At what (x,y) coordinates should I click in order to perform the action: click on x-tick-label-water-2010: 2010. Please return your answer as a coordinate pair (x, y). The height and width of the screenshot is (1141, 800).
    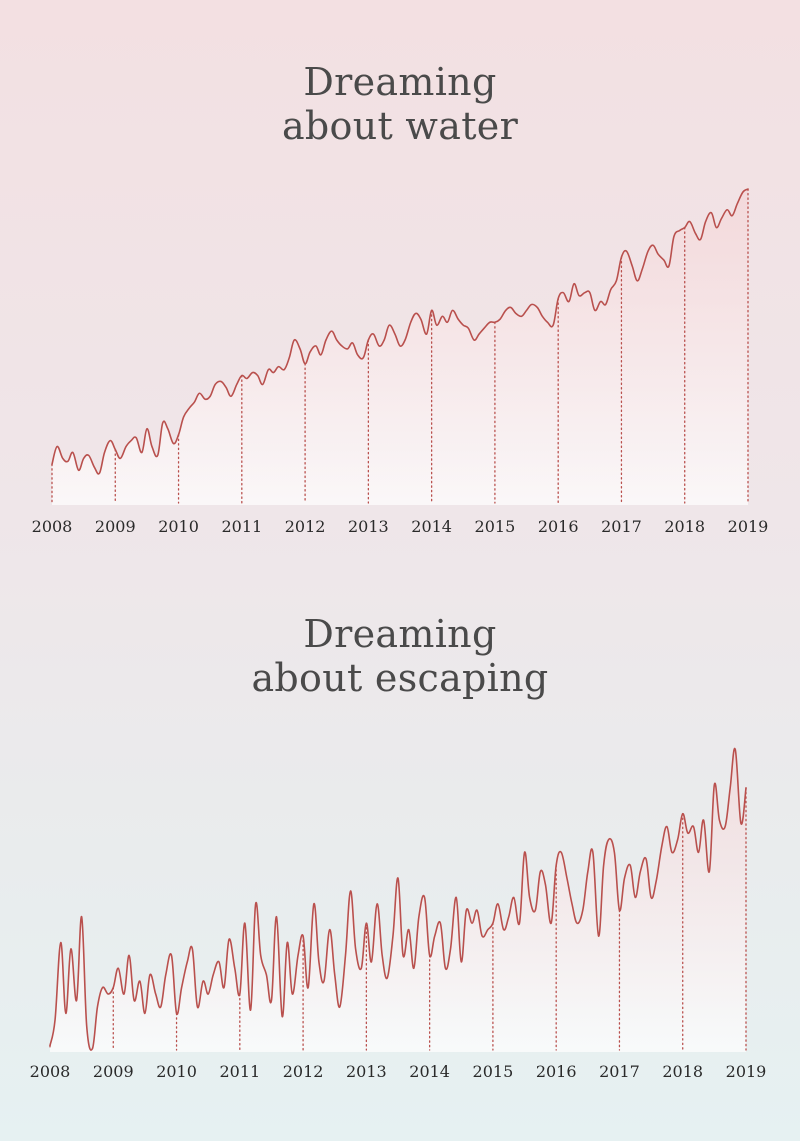
    Looking at the image, I should click on (178, 526).